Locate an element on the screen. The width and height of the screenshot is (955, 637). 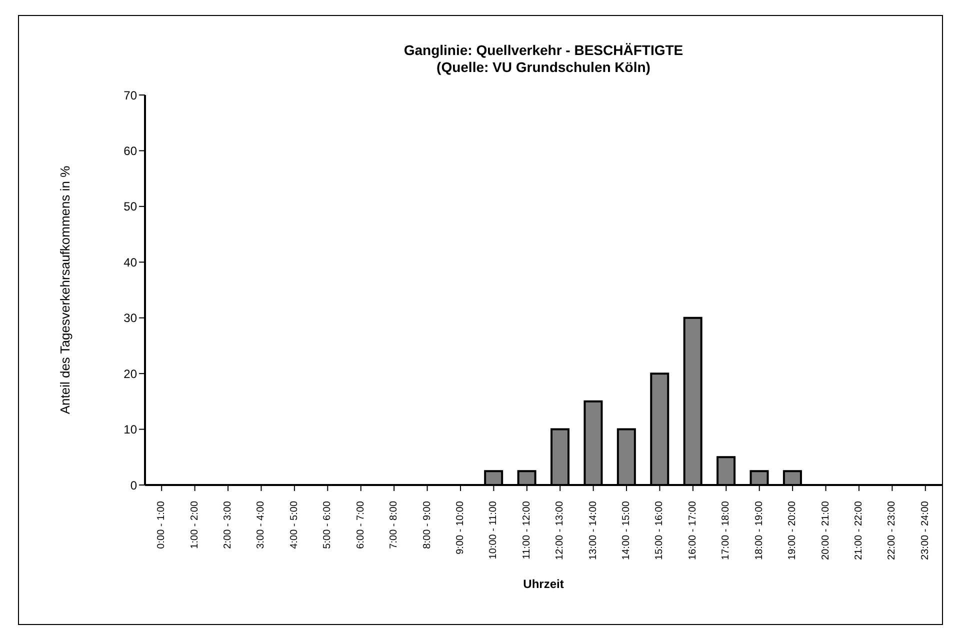
x-tick-label: 13:00 - 14:00 is located at coordinates (593, 530).